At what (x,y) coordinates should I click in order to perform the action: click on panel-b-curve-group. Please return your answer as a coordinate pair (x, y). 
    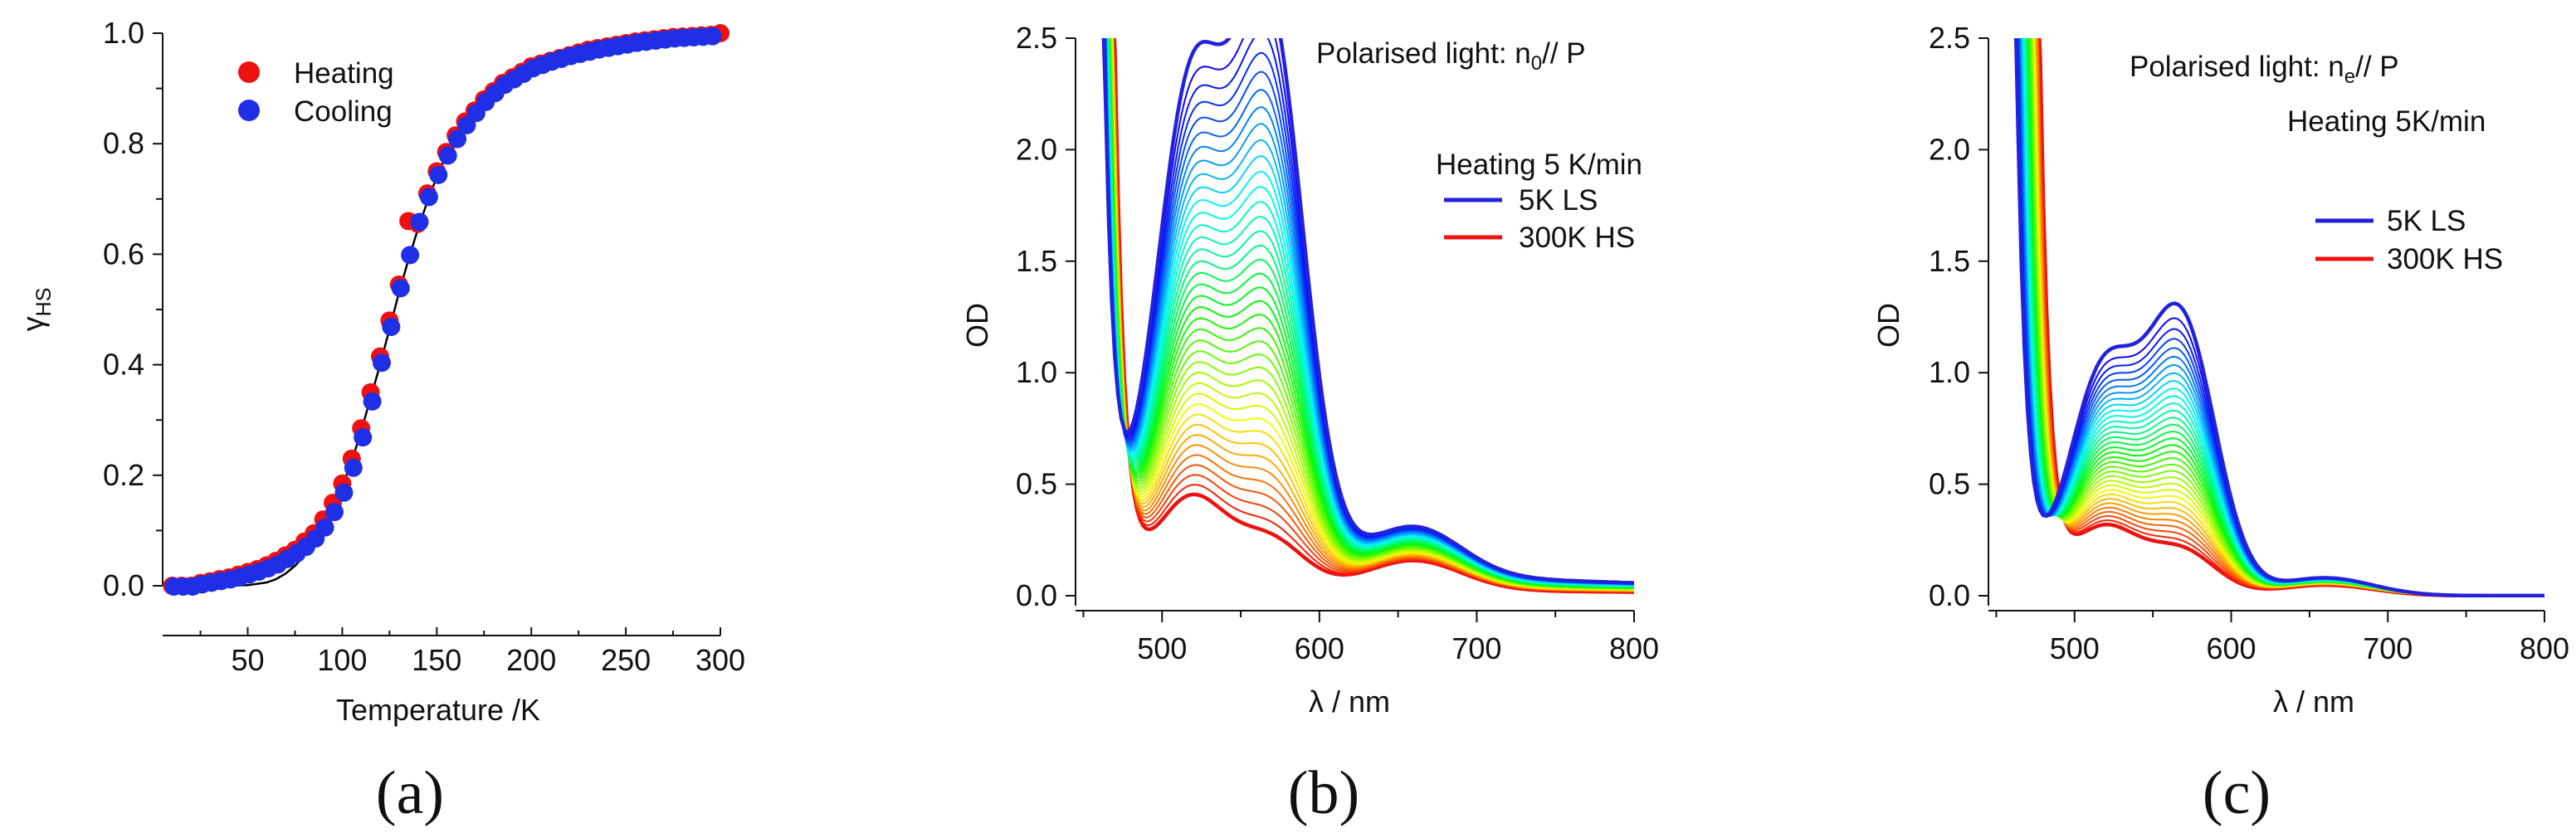
    Looking at the image, I should click on (1367, 316).